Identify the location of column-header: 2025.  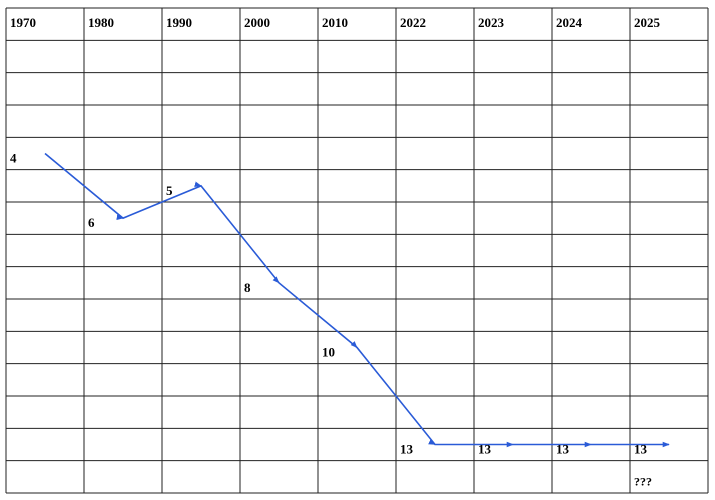
(647, 22).